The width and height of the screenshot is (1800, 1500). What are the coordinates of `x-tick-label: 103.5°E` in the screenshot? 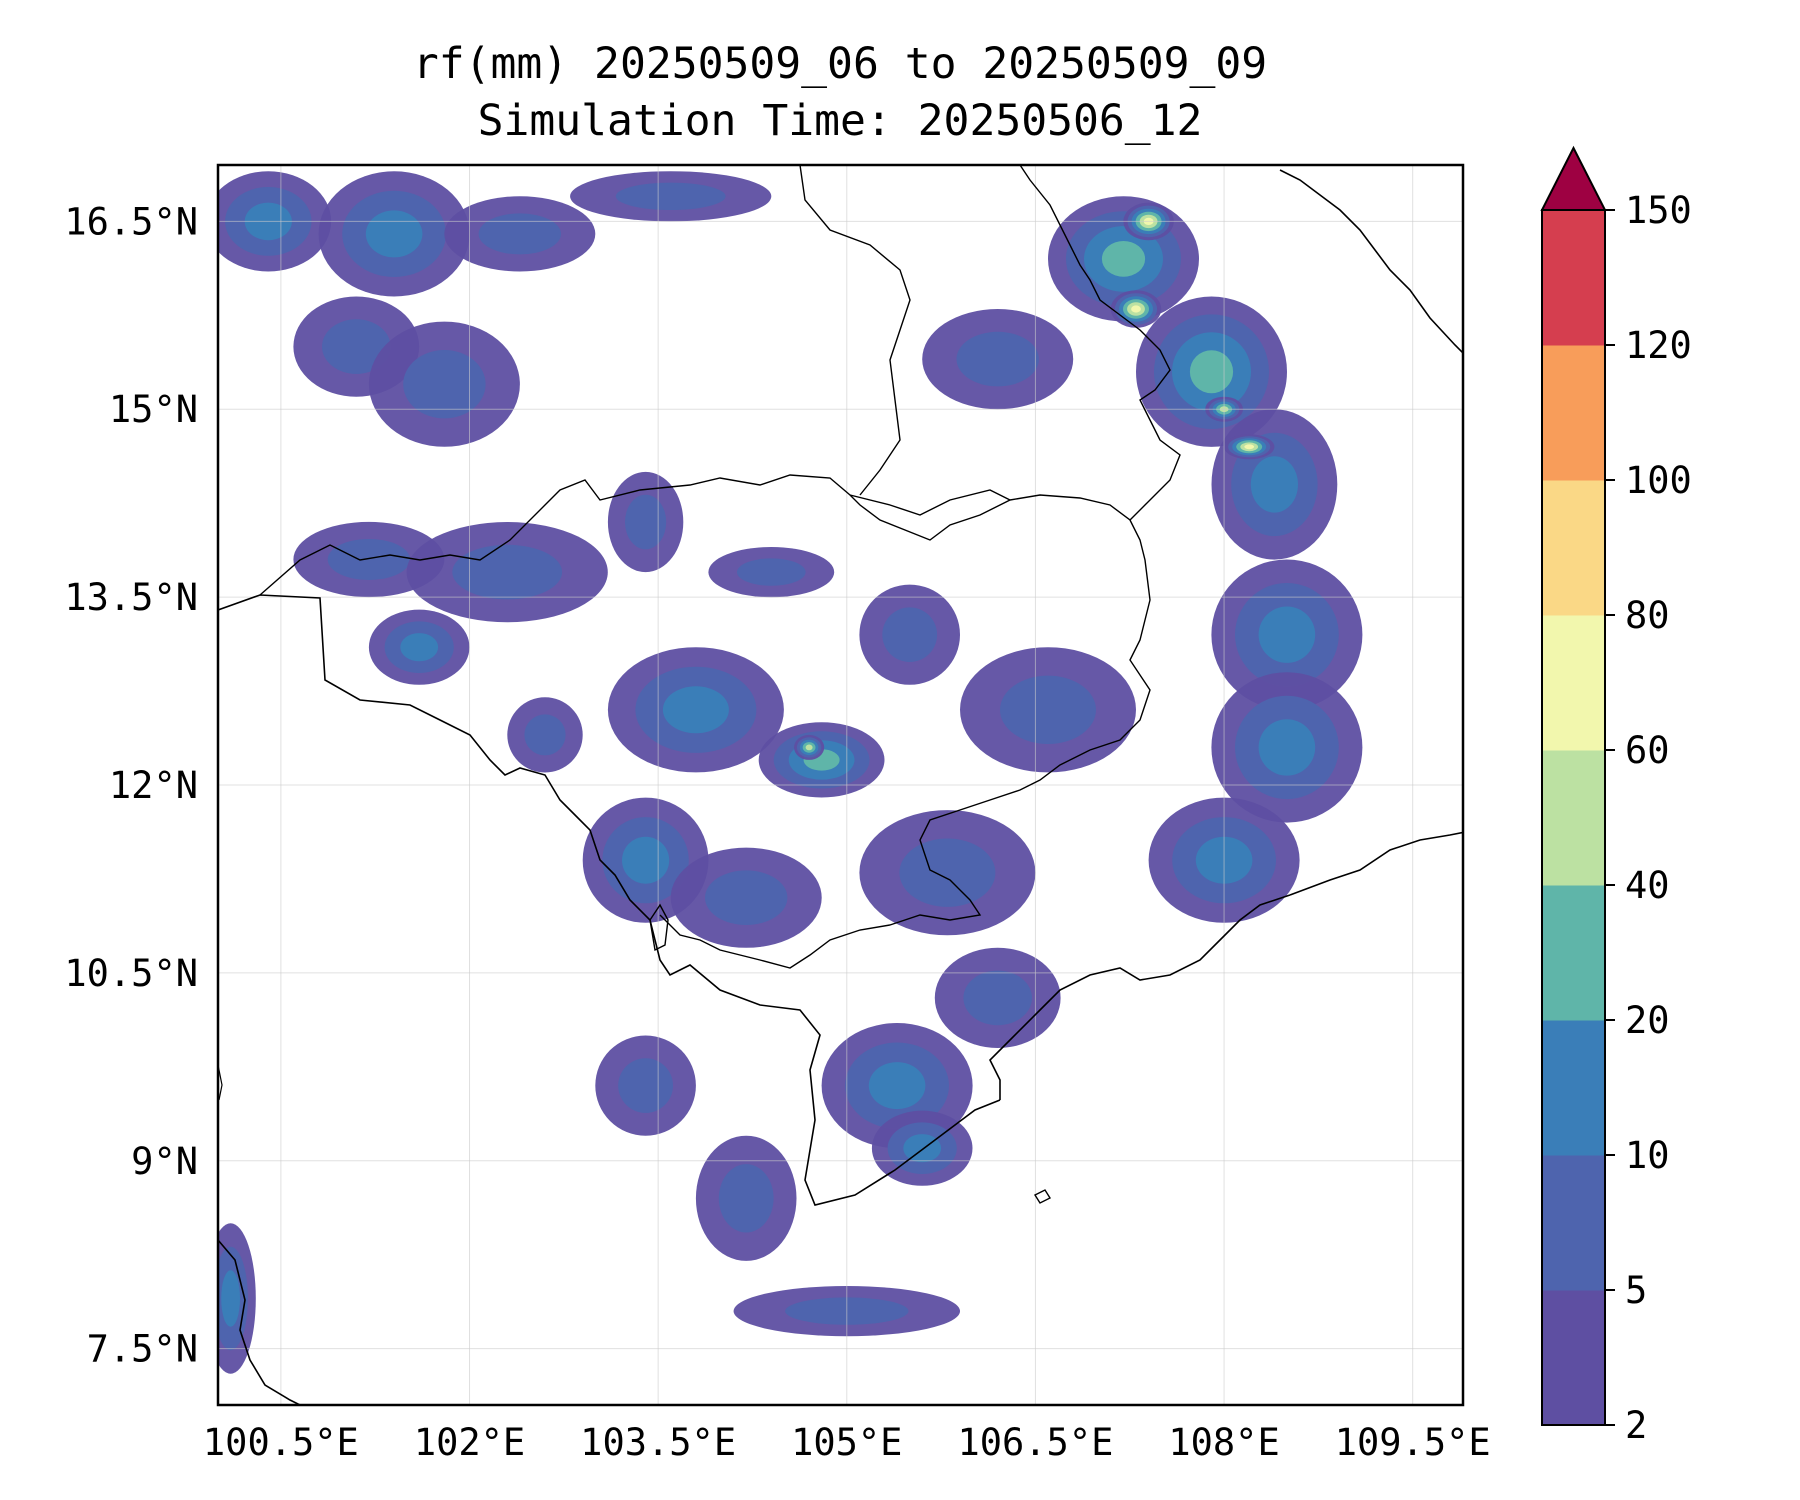 It's located at (658, 1442).